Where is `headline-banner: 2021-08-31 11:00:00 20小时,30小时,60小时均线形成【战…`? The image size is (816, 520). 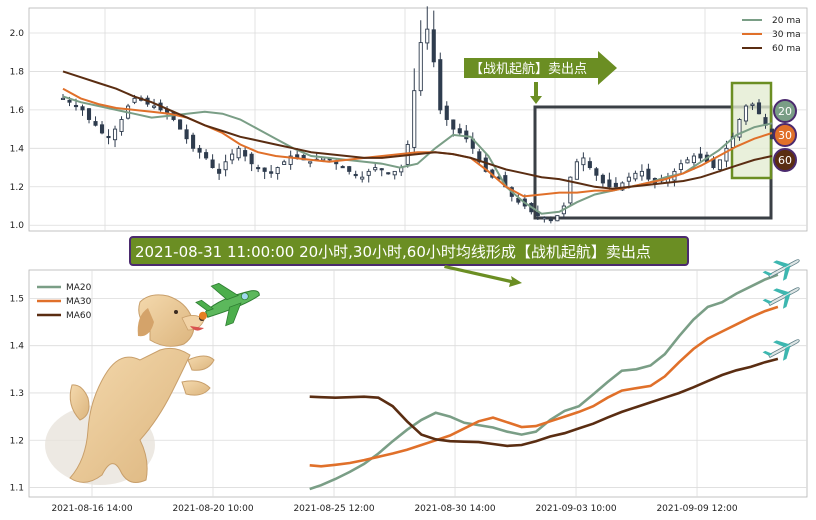 headline-banner: 2021-08-31 11:00:00 20小时,30小时,60小时均线形成【战… is located at coordinates (409, 261).